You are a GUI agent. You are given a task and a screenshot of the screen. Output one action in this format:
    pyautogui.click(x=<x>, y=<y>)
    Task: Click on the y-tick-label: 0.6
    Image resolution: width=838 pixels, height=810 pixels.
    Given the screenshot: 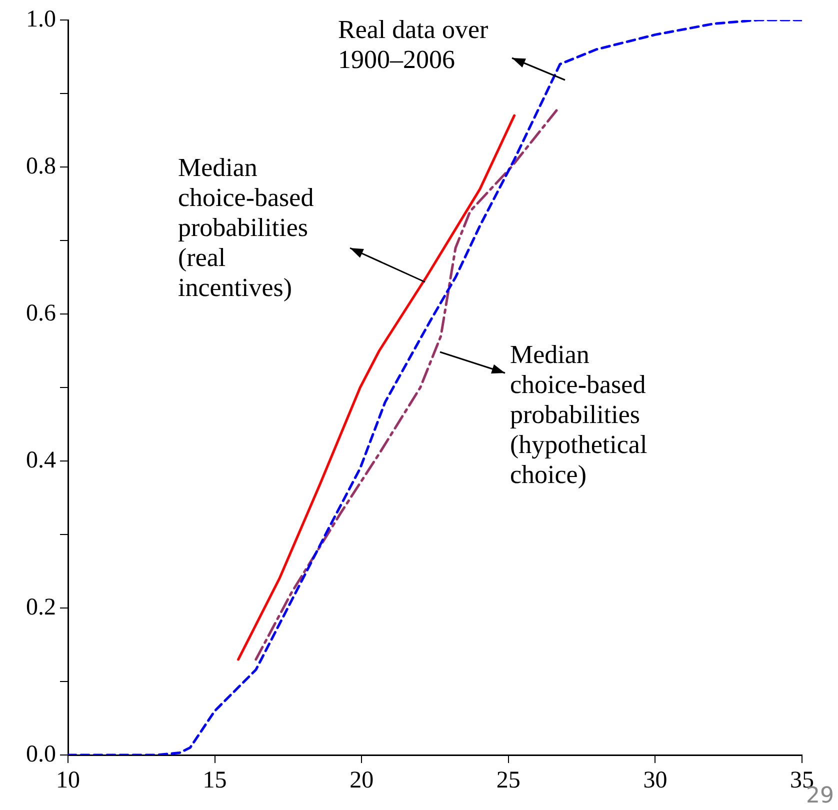 What is the action you would take?
    pyautogui.click(x=41, y=313)
    